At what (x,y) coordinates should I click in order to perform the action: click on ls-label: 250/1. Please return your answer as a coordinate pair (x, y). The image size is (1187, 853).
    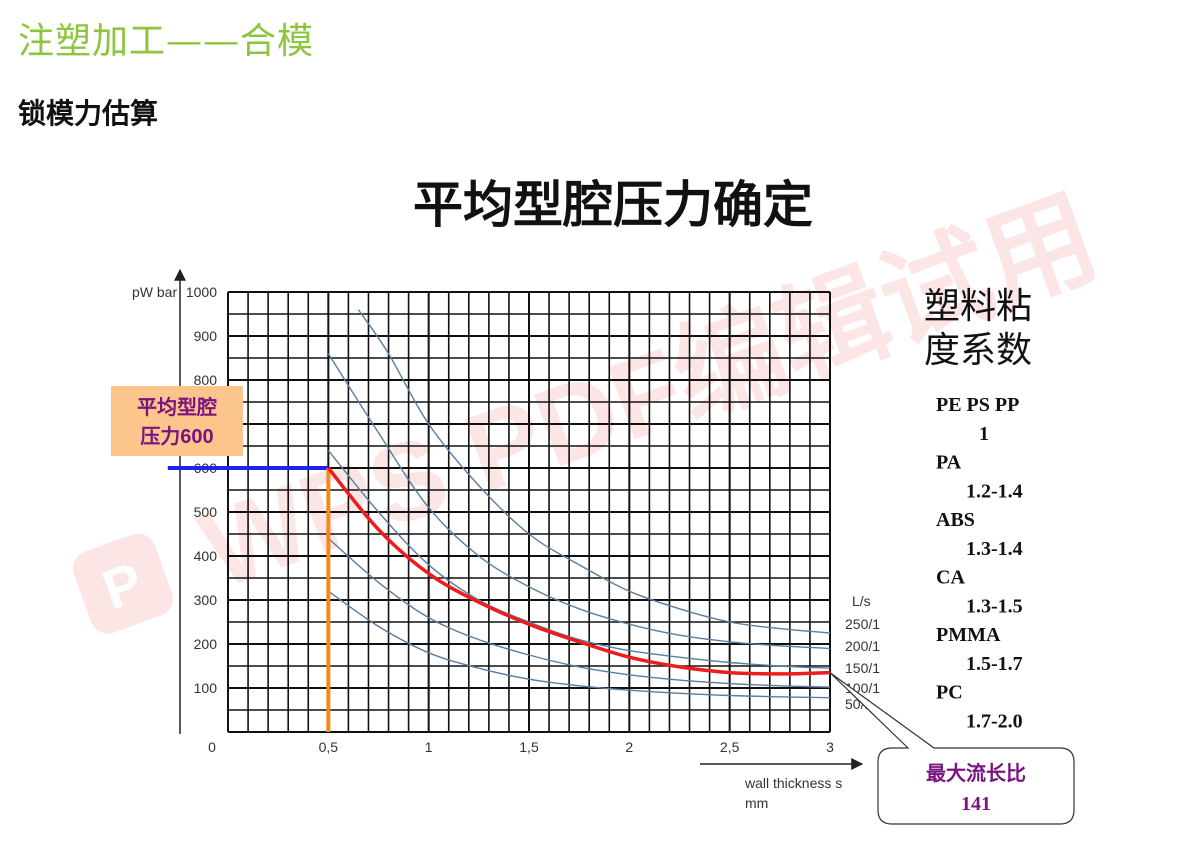
    Looking at the image, I should click on (862, 624).